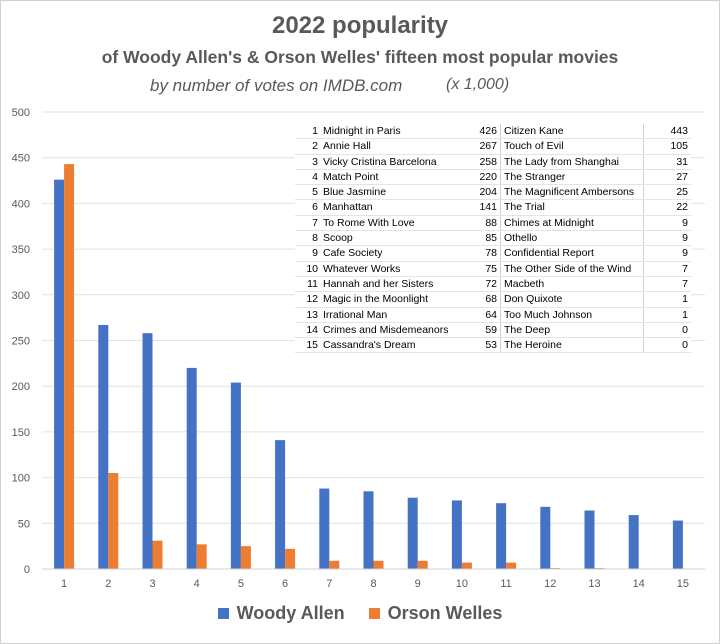 The image size is (720, 644). I want to click on table-row: 7 To Rome With Love 88 Chimes at Midnight 9, so click(493, 223).